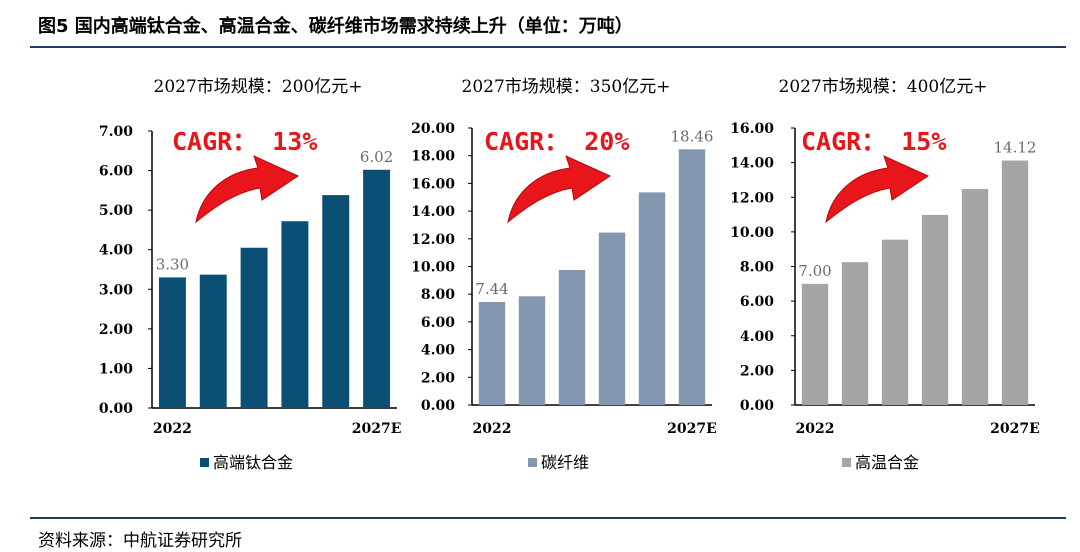  What do you see at coordinates (887, 462) in the screenshot?
I see `legend-label: 高温合金` at bounding box center [887, 462].